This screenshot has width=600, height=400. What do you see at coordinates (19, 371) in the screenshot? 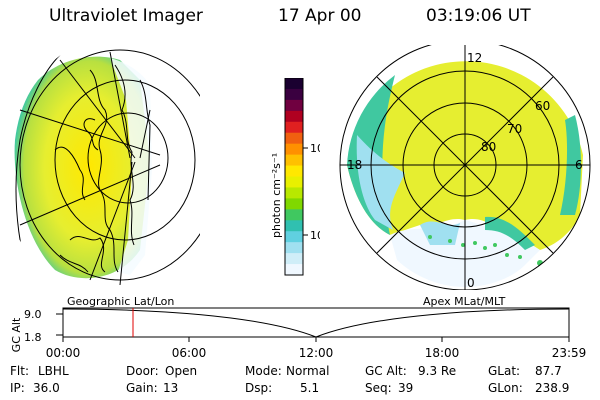
I see `flt-label: Flt:` at bounding box center [19, 371].